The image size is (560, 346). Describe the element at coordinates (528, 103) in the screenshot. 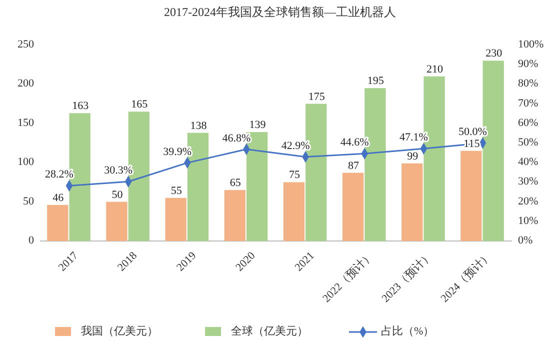

I see `y2-tick-label: 70%` at that location.